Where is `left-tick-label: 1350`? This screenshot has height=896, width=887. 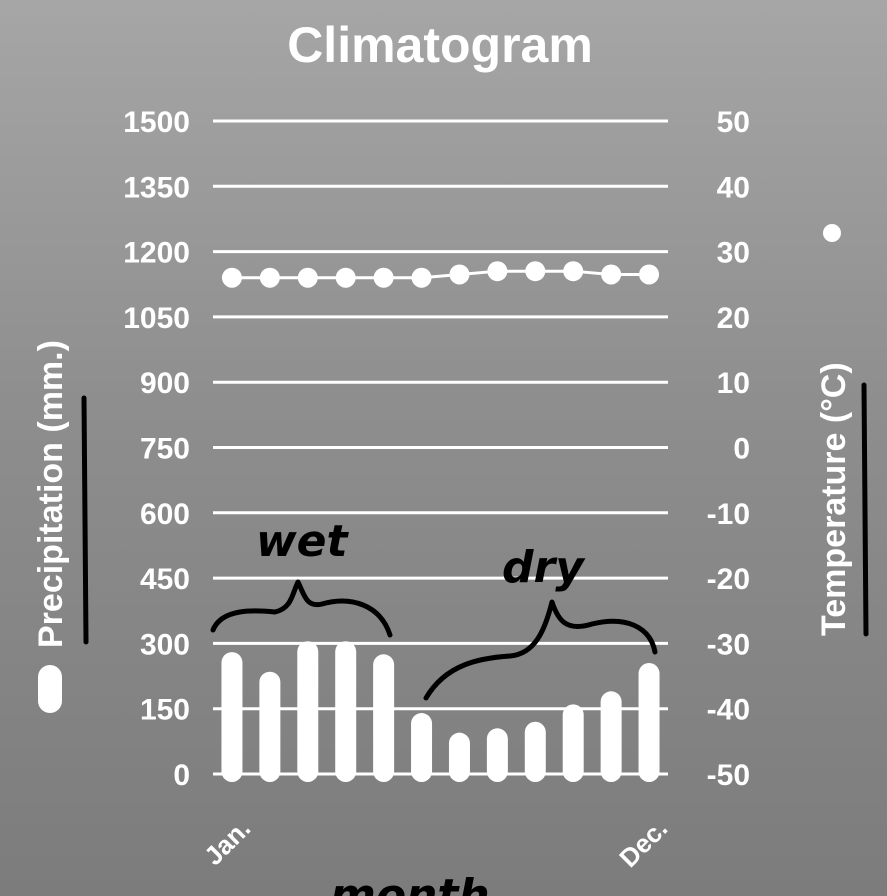 left-tick-label: 1350 is located at coordinates (156, 187).